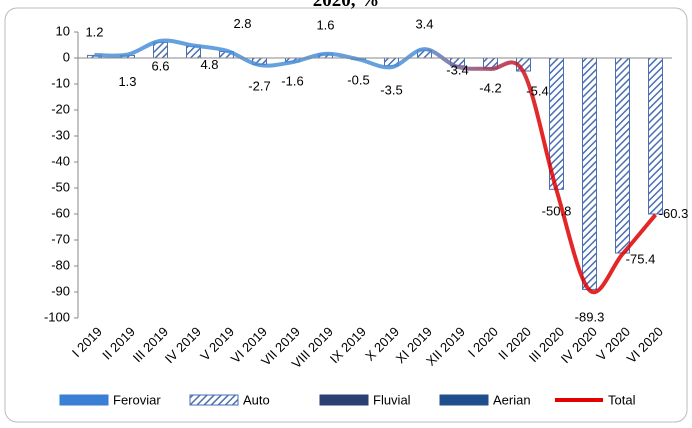 The width and height of the screenshot is (692, 428). What do you see at coordinates (60, 134) in the screenshot?
I see `y-tick-label: -30` at bounding box center [60, 134].